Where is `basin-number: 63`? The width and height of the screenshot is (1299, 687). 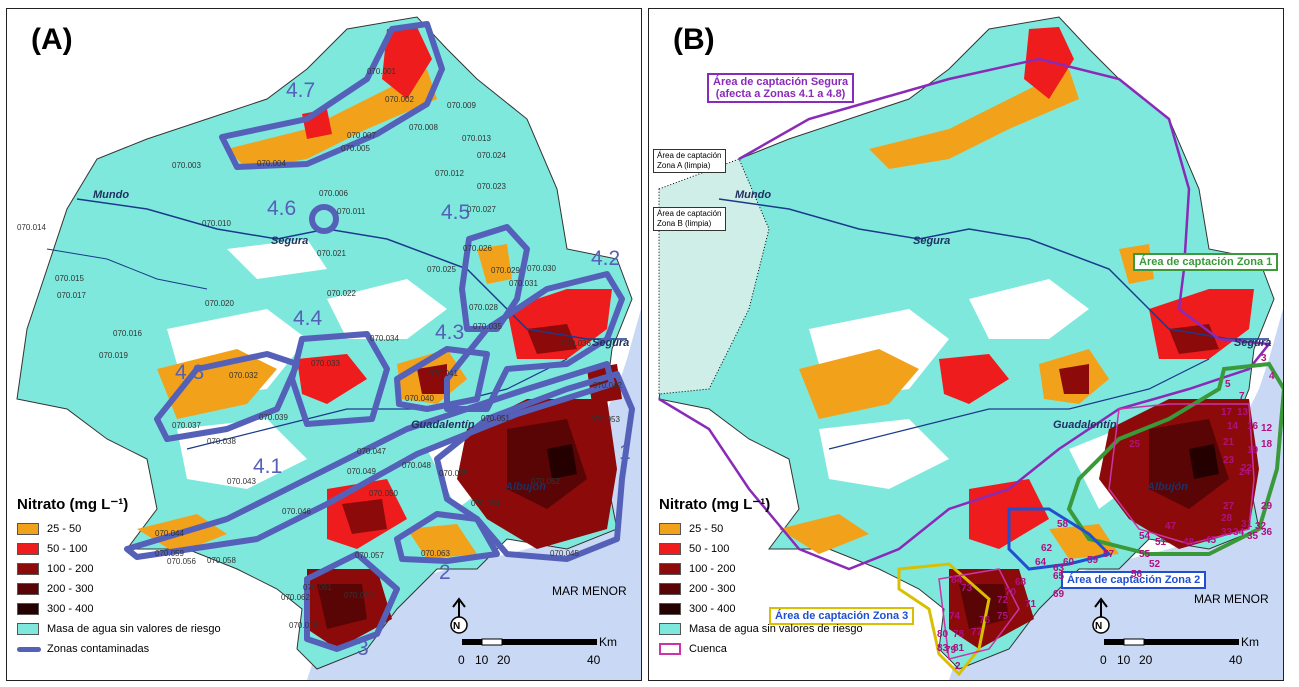 basin-number: 63 is located at coordinates (1059, 568).